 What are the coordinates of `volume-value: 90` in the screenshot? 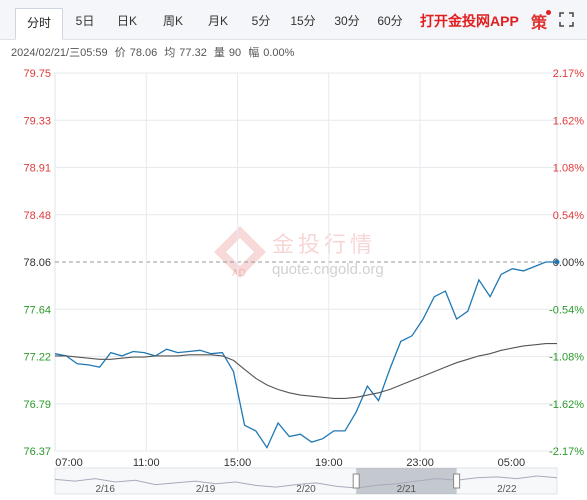 It's located at (235, 53).